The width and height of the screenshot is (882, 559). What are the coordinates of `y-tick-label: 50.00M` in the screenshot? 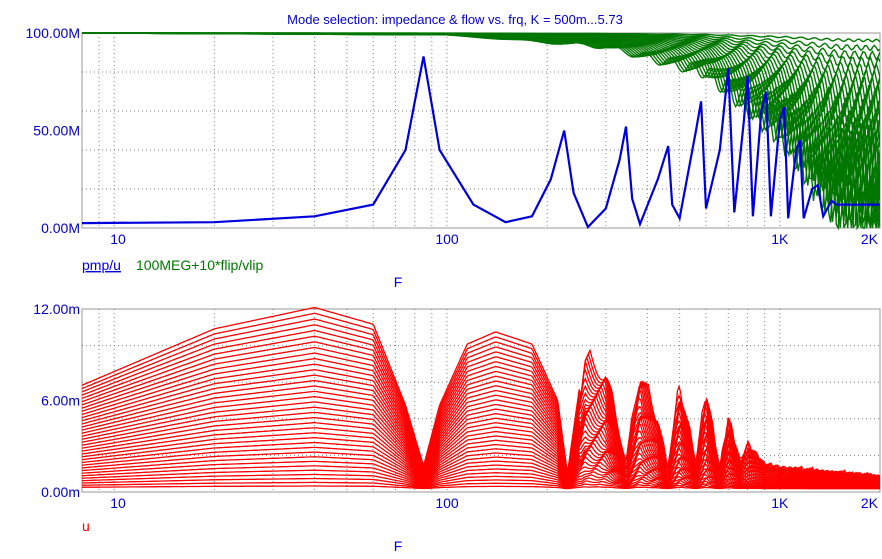 It's located at (56, 131).